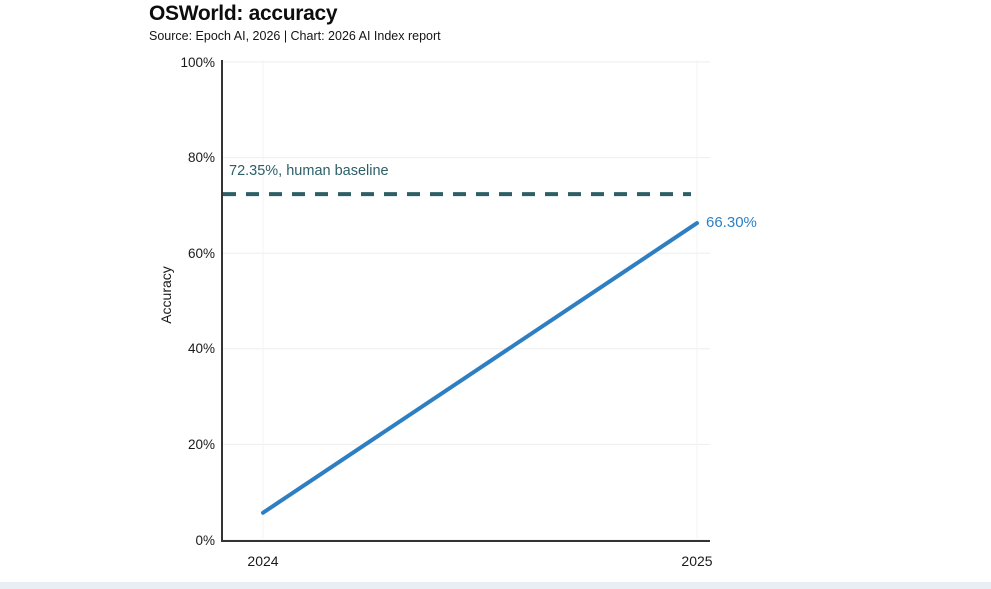 Image resolution: width=991 pixels, height=589 pixels. Describe the element at coordinates (201, 253) in the screenshot. I see `y-tick-label: 60%` at that location.